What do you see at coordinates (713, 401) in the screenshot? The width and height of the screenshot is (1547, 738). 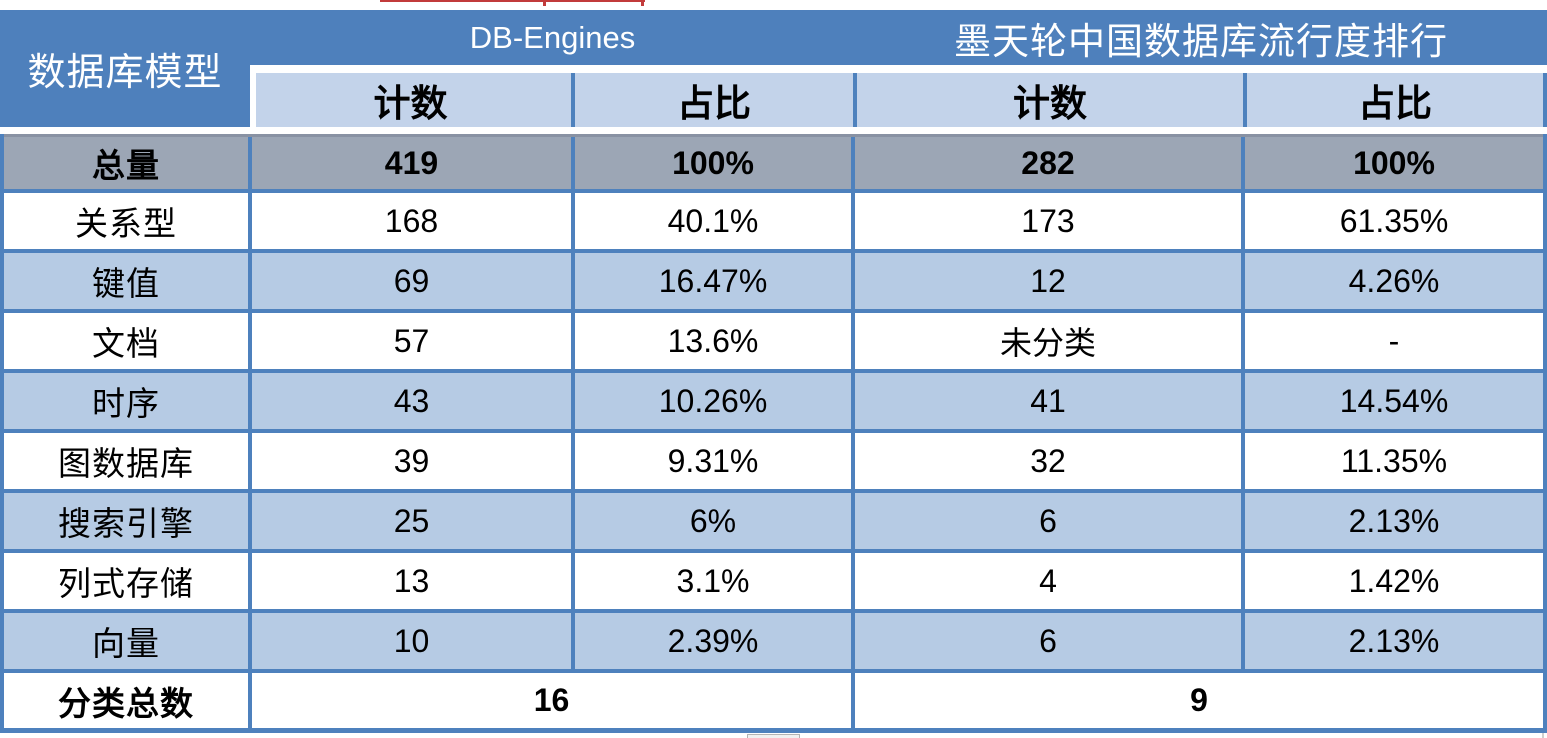 I see `value-cell: 10.26%` at bounding box center [713, 401].